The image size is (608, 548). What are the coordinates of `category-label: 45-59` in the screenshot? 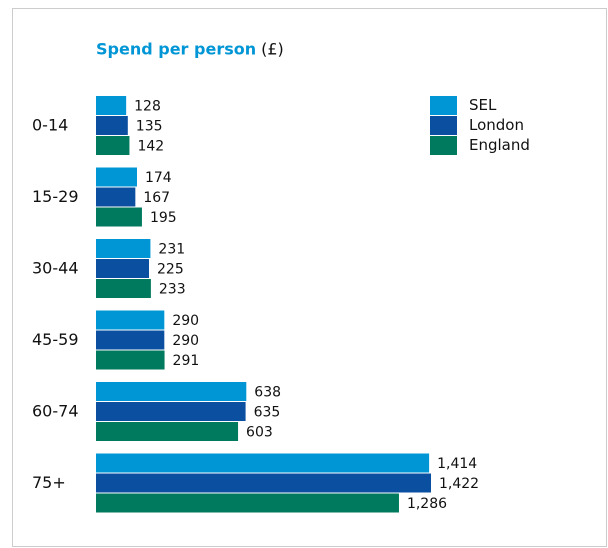 It's located at (55, 339).